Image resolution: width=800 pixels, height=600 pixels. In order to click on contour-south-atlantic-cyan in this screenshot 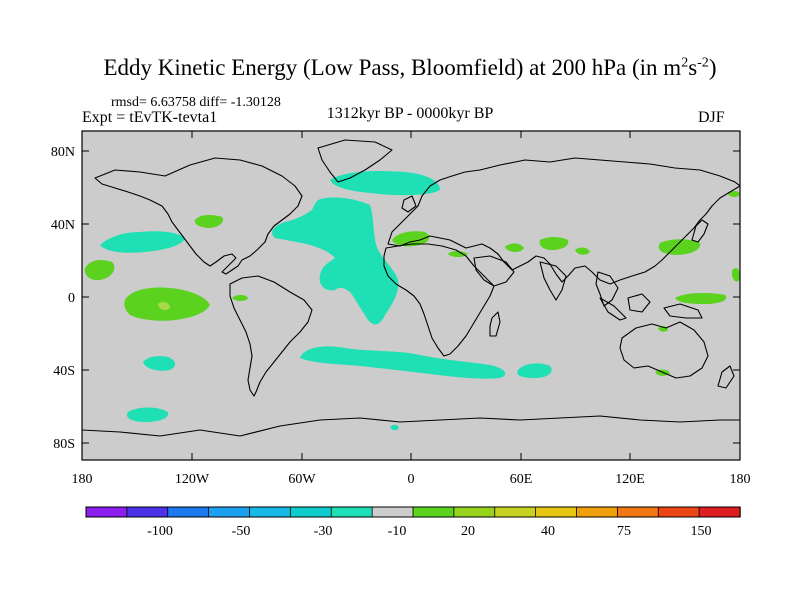, I will do `click(403, 362)`.